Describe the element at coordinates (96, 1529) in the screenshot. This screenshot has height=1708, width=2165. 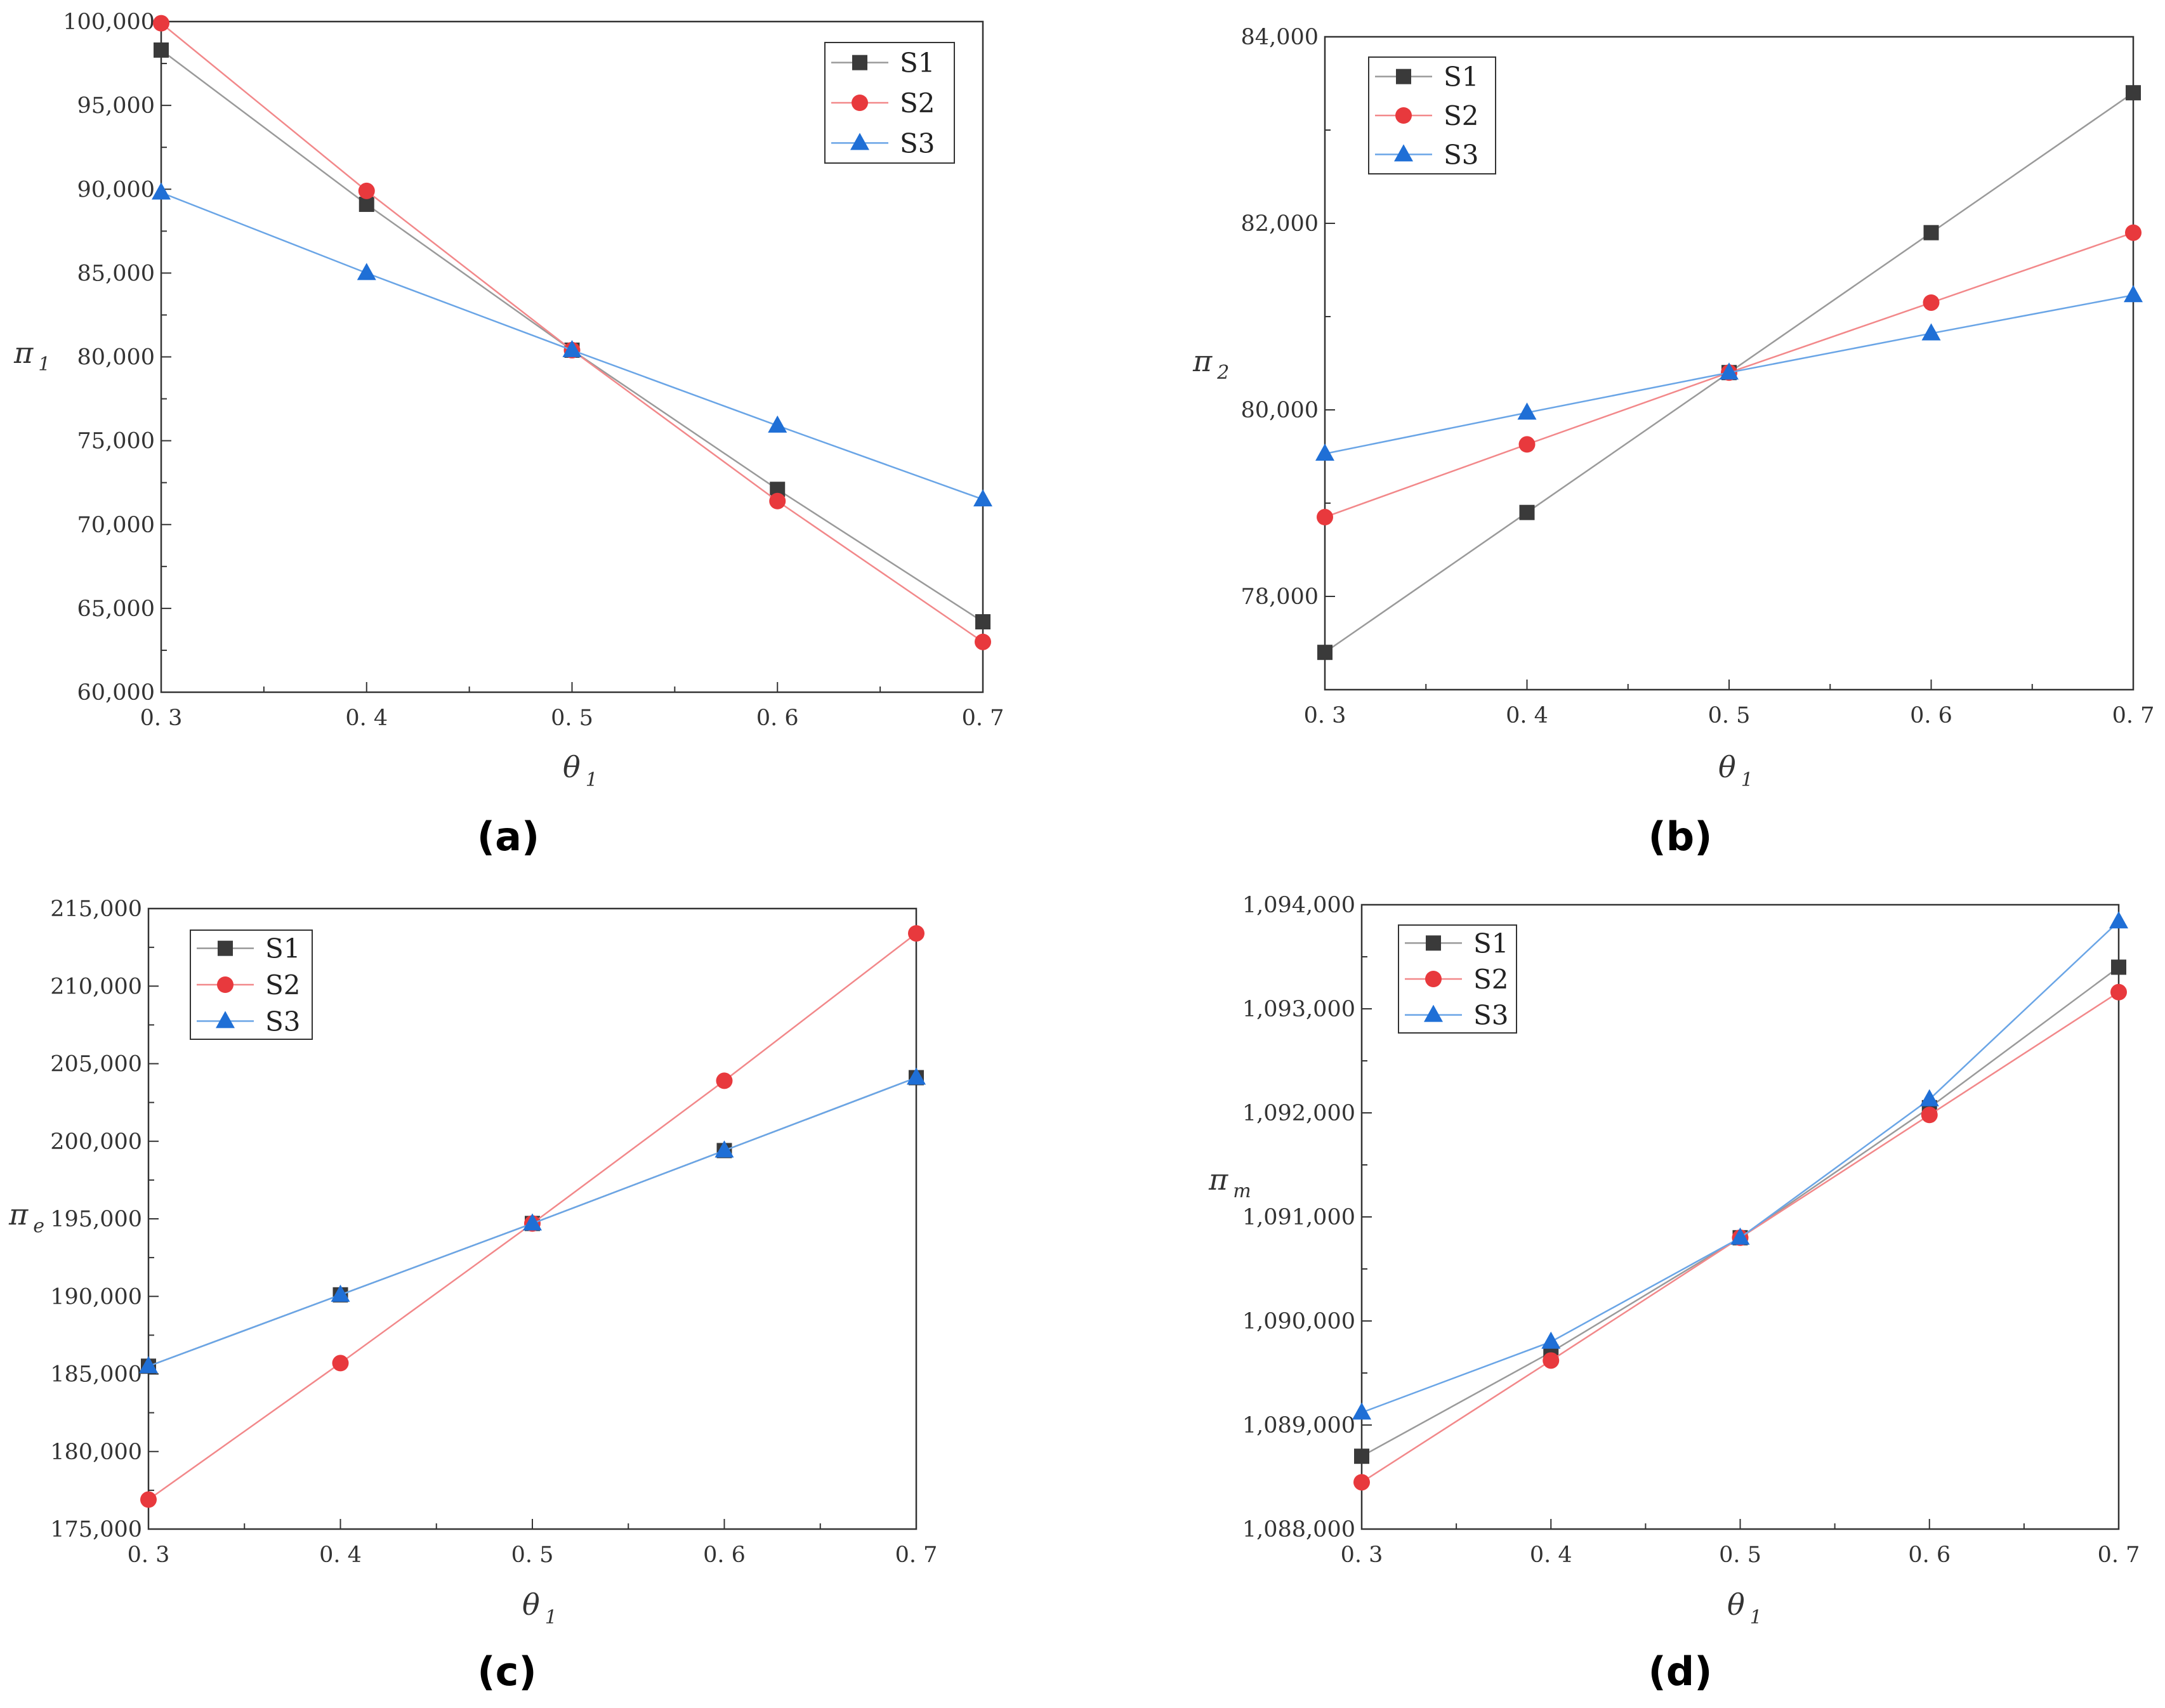
I see `y-tick-label: 175,000` at that location.